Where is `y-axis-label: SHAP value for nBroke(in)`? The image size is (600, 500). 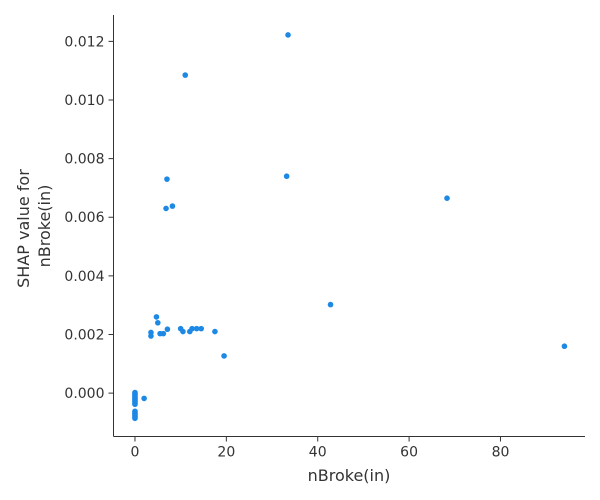 y-axis-label: SHAP value for nBroke(in) is located at coordinates (34, 226).